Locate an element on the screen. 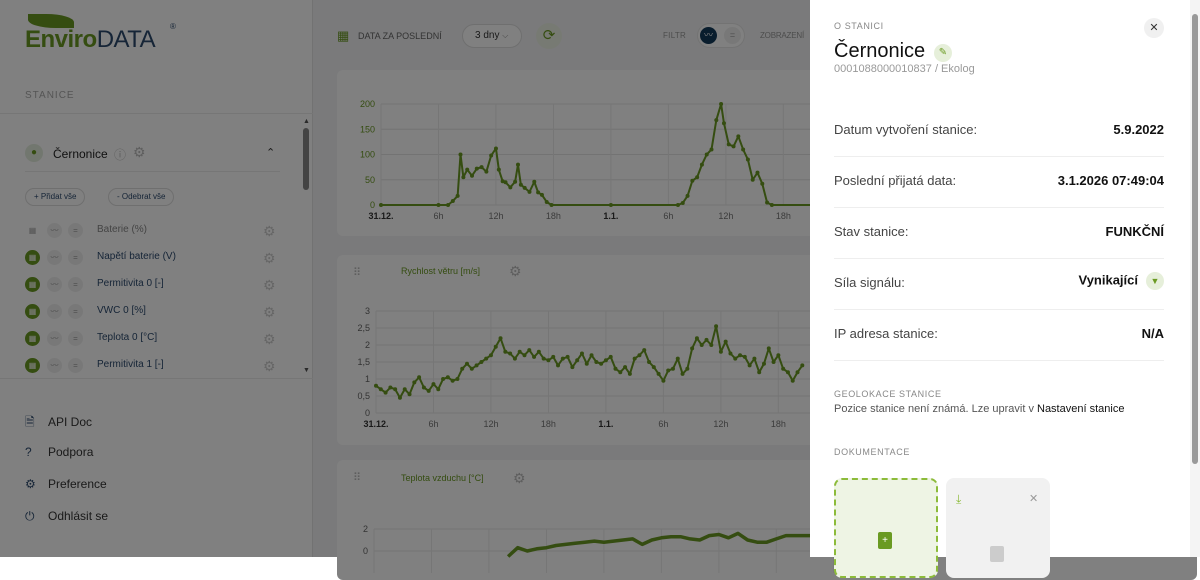 This screenshot has width=1200, height=580. sidebar-scrollbar is located at coordinates (306, 159).